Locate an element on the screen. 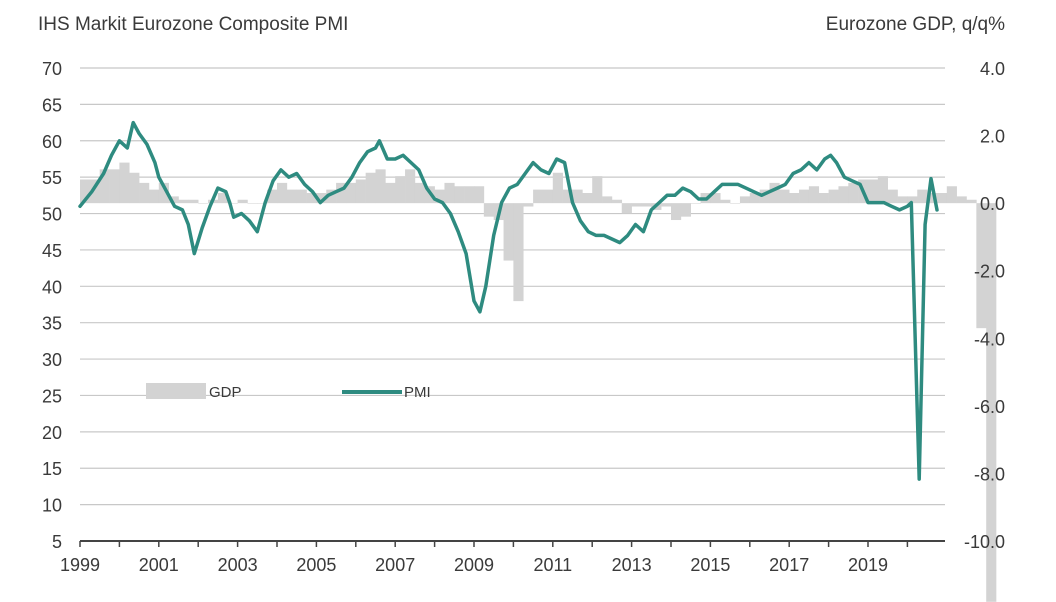 The width and height of the screenshot is (1056, 602). left-tick-label: 10 is located at coordinates (52, 506).